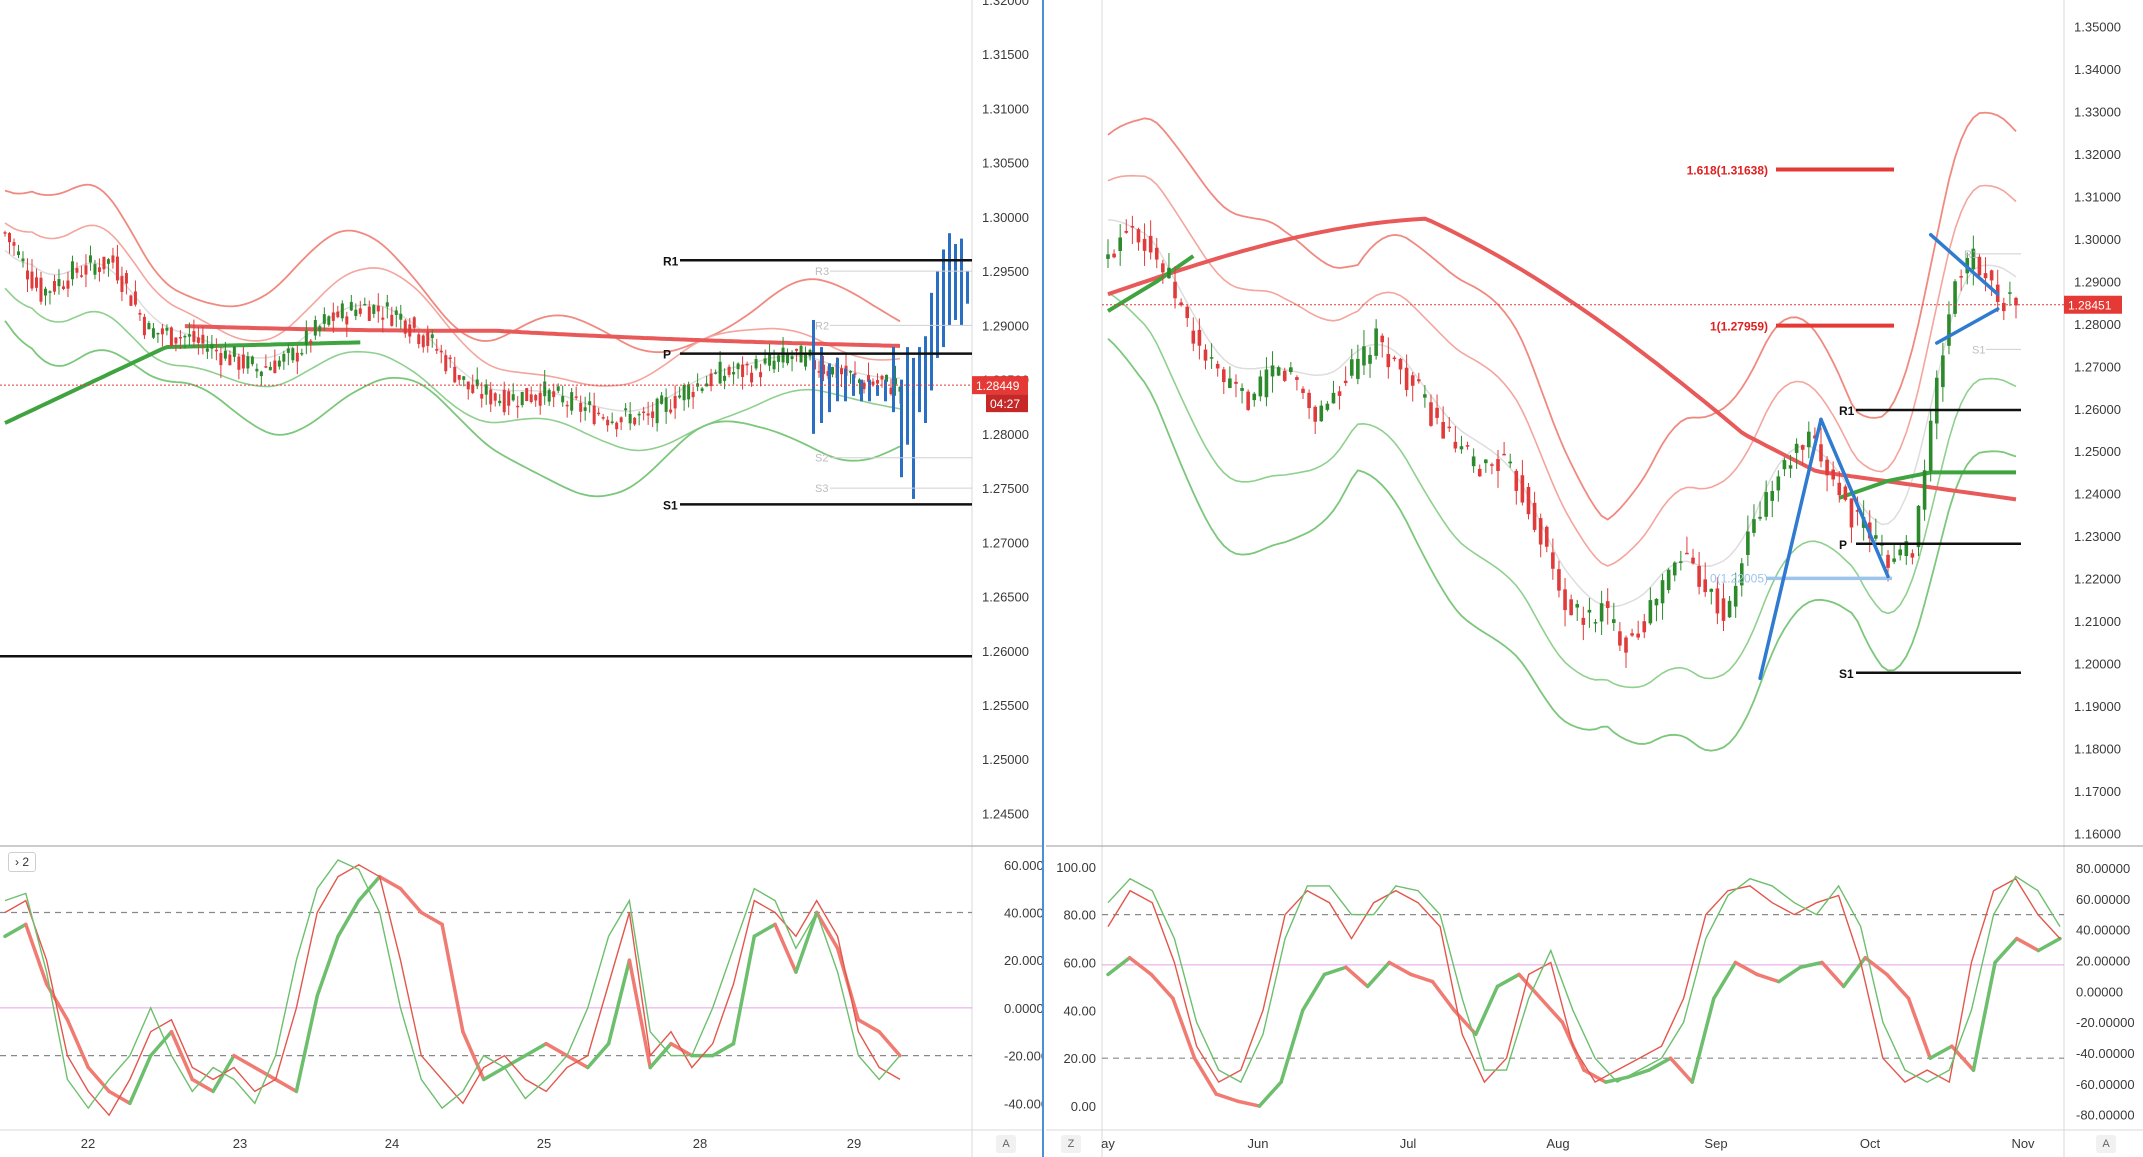 The width and height of the screenshot is (2143, 1157). Describe the element at coordinates (2097, 239) in the screenshot. I see `price-tick-label: 1.30000` at that location.